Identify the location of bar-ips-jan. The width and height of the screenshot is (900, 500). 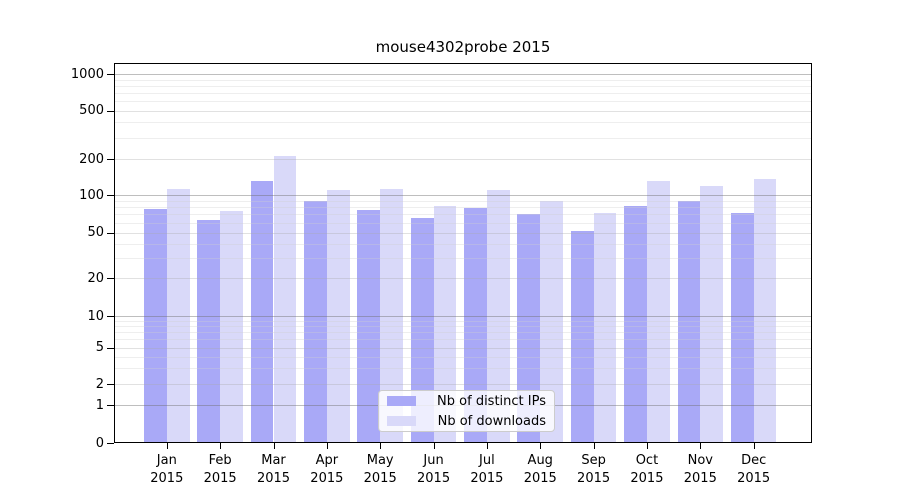
(155, 325).